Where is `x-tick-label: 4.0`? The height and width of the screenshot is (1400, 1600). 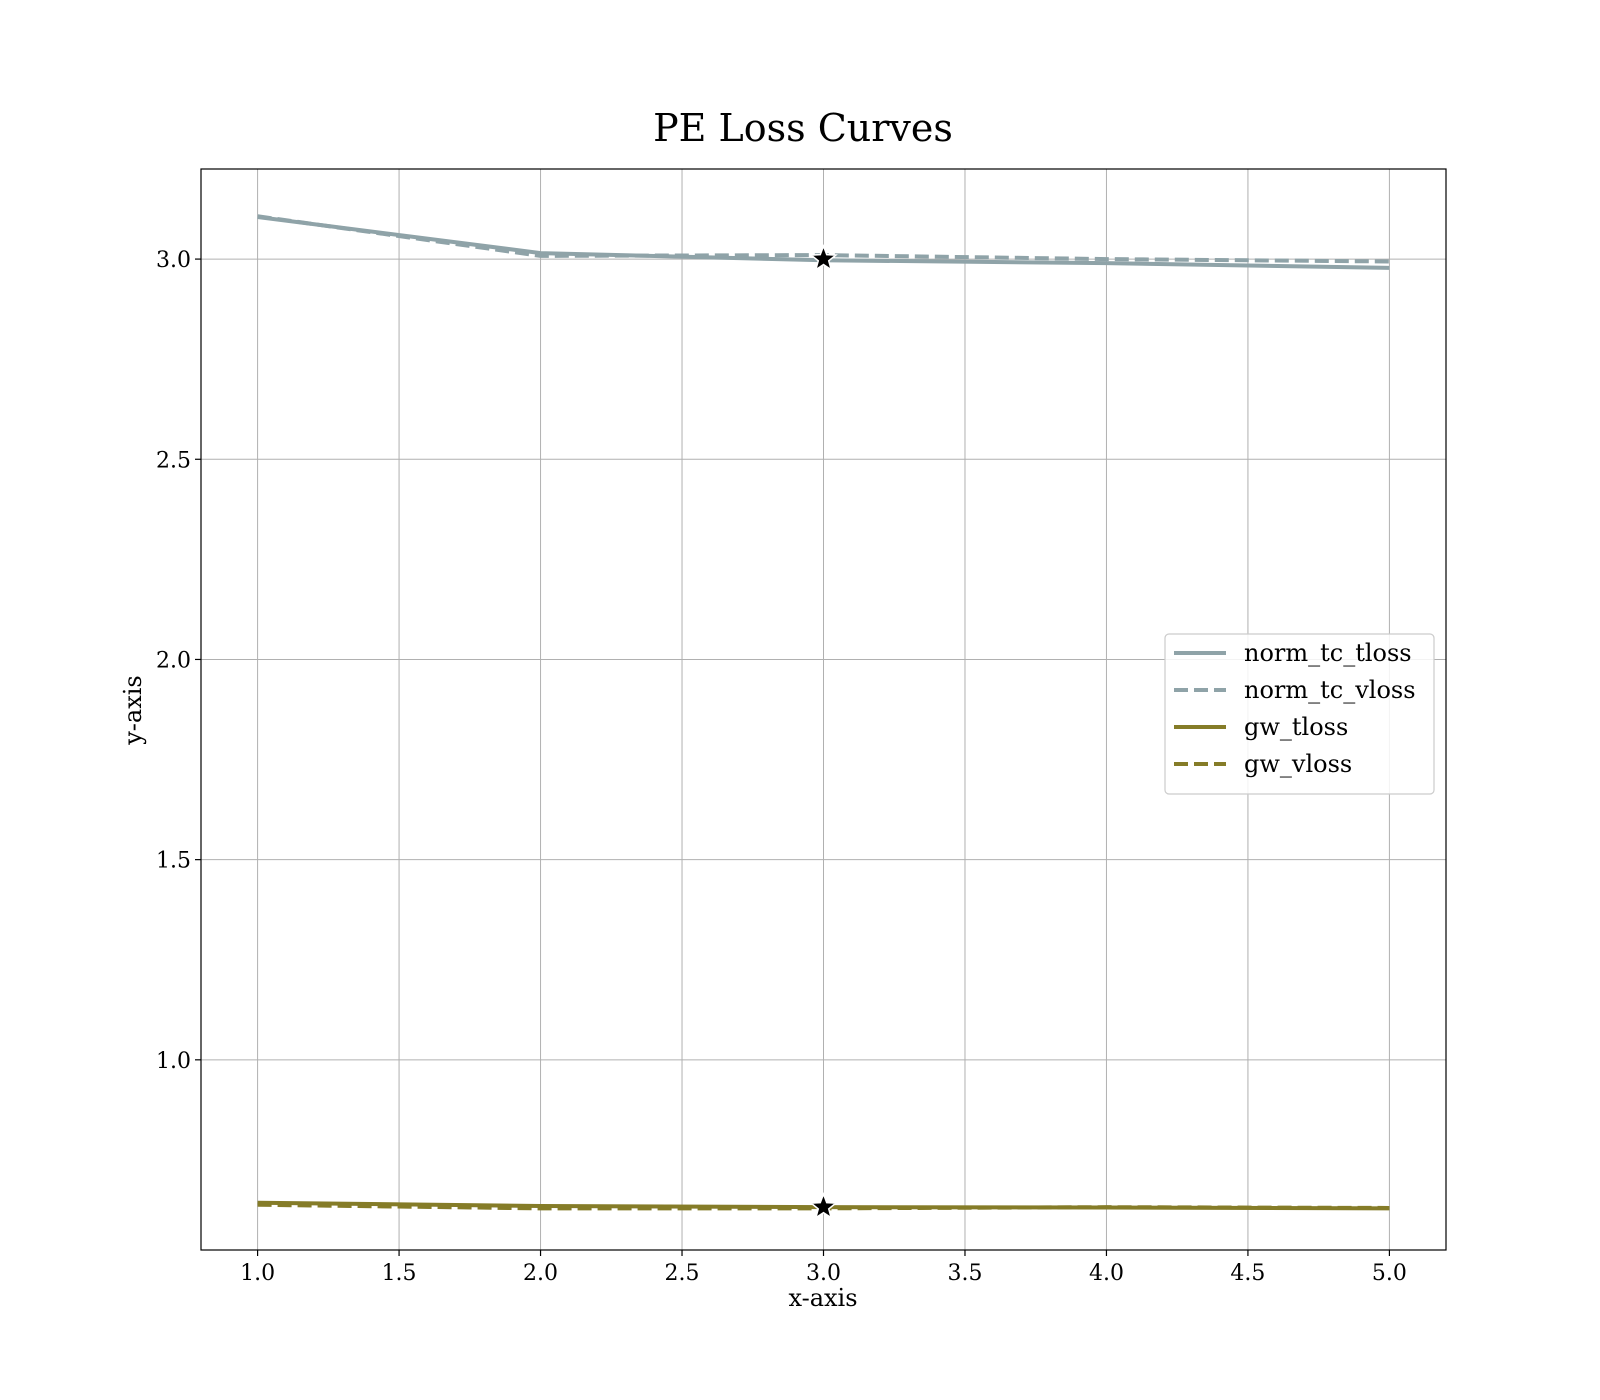
x-tick-label: 4.0 is located at coordinates (1106, 1273).